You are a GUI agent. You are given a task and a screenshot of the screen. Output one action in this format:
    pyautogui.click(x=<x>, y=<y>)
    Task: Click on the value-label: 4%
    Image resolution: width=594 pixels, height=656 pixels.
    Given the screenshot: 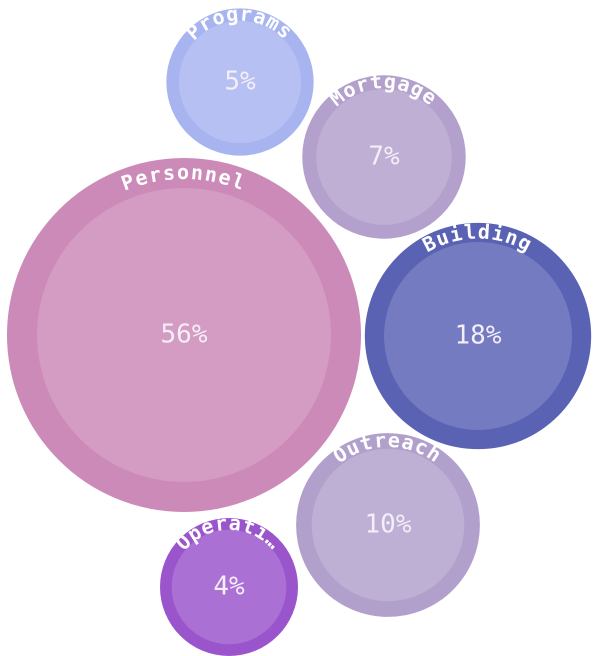 What is the action you would take?
    pyautogui.click(x=229, y=587)
    